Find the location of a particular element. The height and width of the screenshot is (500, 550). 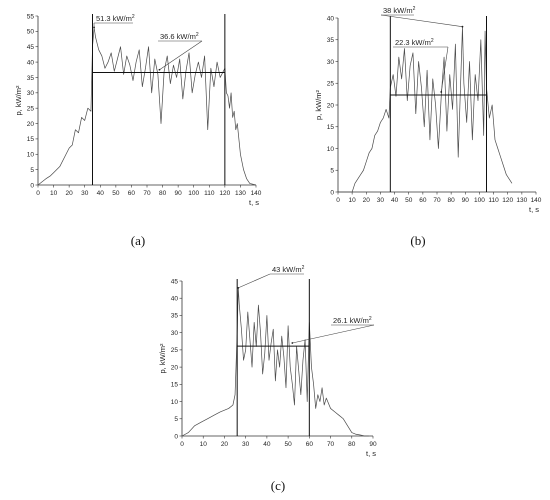

y-tick-label: 50 is located at coordinates (31, 32).